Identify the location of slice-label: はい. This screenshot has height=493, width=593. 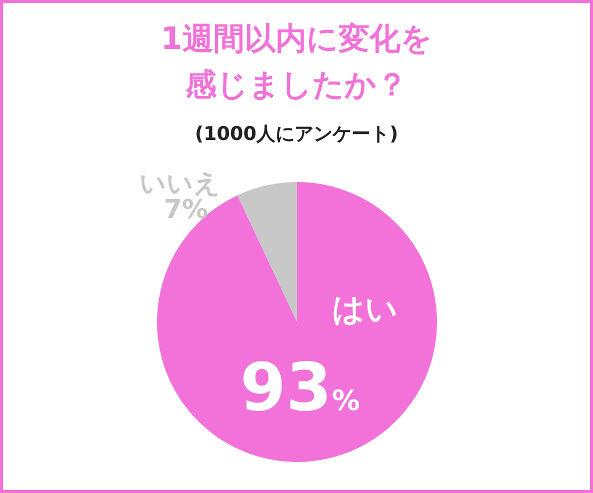
(365, 309).